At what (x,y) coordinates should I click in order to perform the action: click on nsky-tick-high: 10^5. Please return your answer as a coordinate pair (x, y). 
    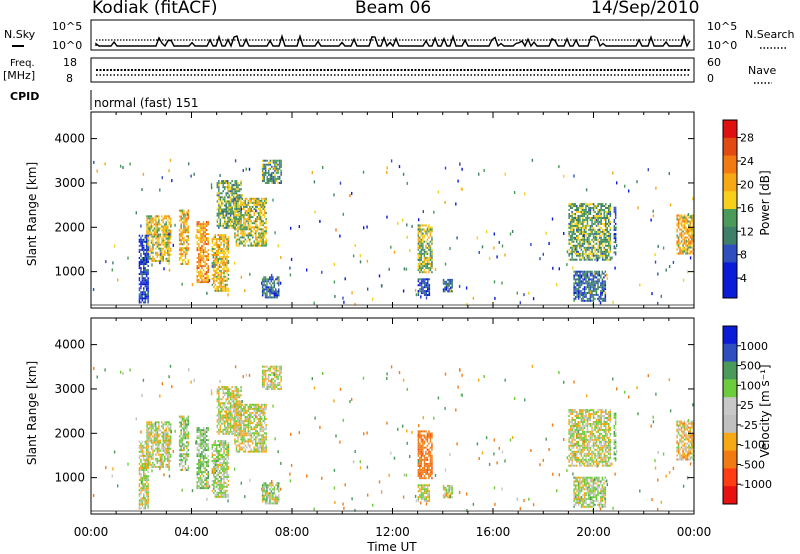
    Looking at the image, I should click on (67, 26).